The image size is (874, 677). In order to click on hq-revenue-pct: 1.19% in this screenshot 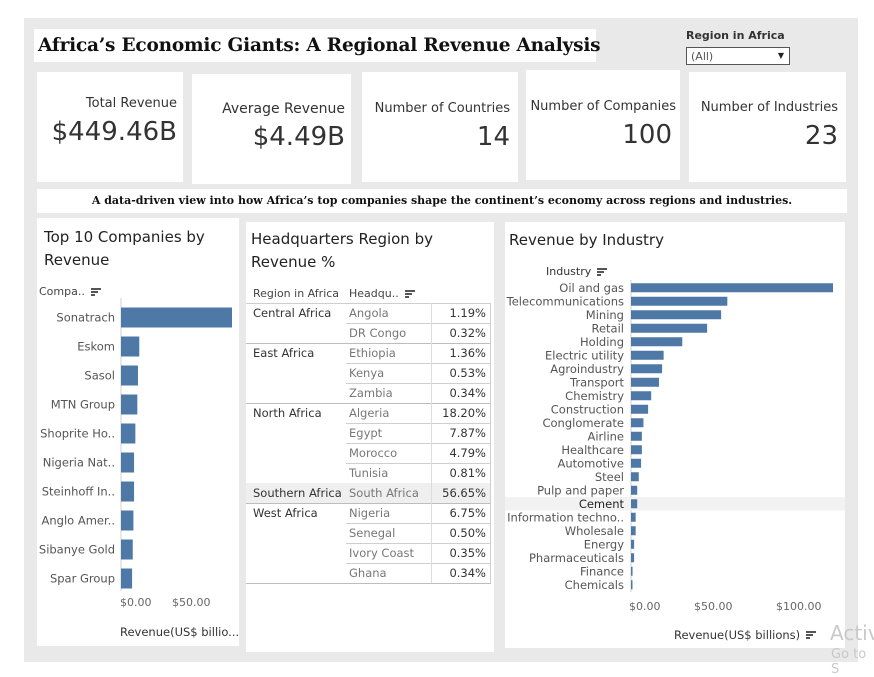, I will do `click(467, 313)`.